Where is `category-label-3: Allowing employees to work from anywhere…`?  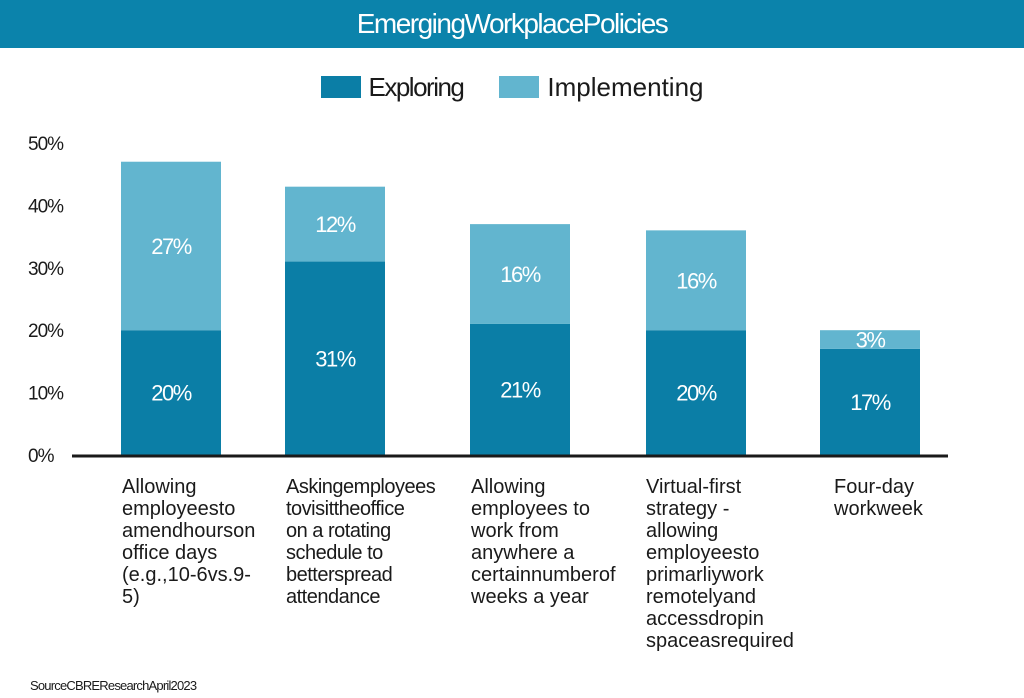
category-label-3: Allowing employees to work from anywhere… is located at coordinates (543, 542).